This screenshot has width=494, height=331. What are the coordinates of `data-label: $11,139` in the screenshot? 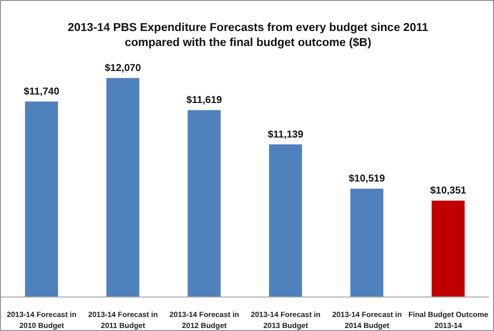 It's located at (286, 134).